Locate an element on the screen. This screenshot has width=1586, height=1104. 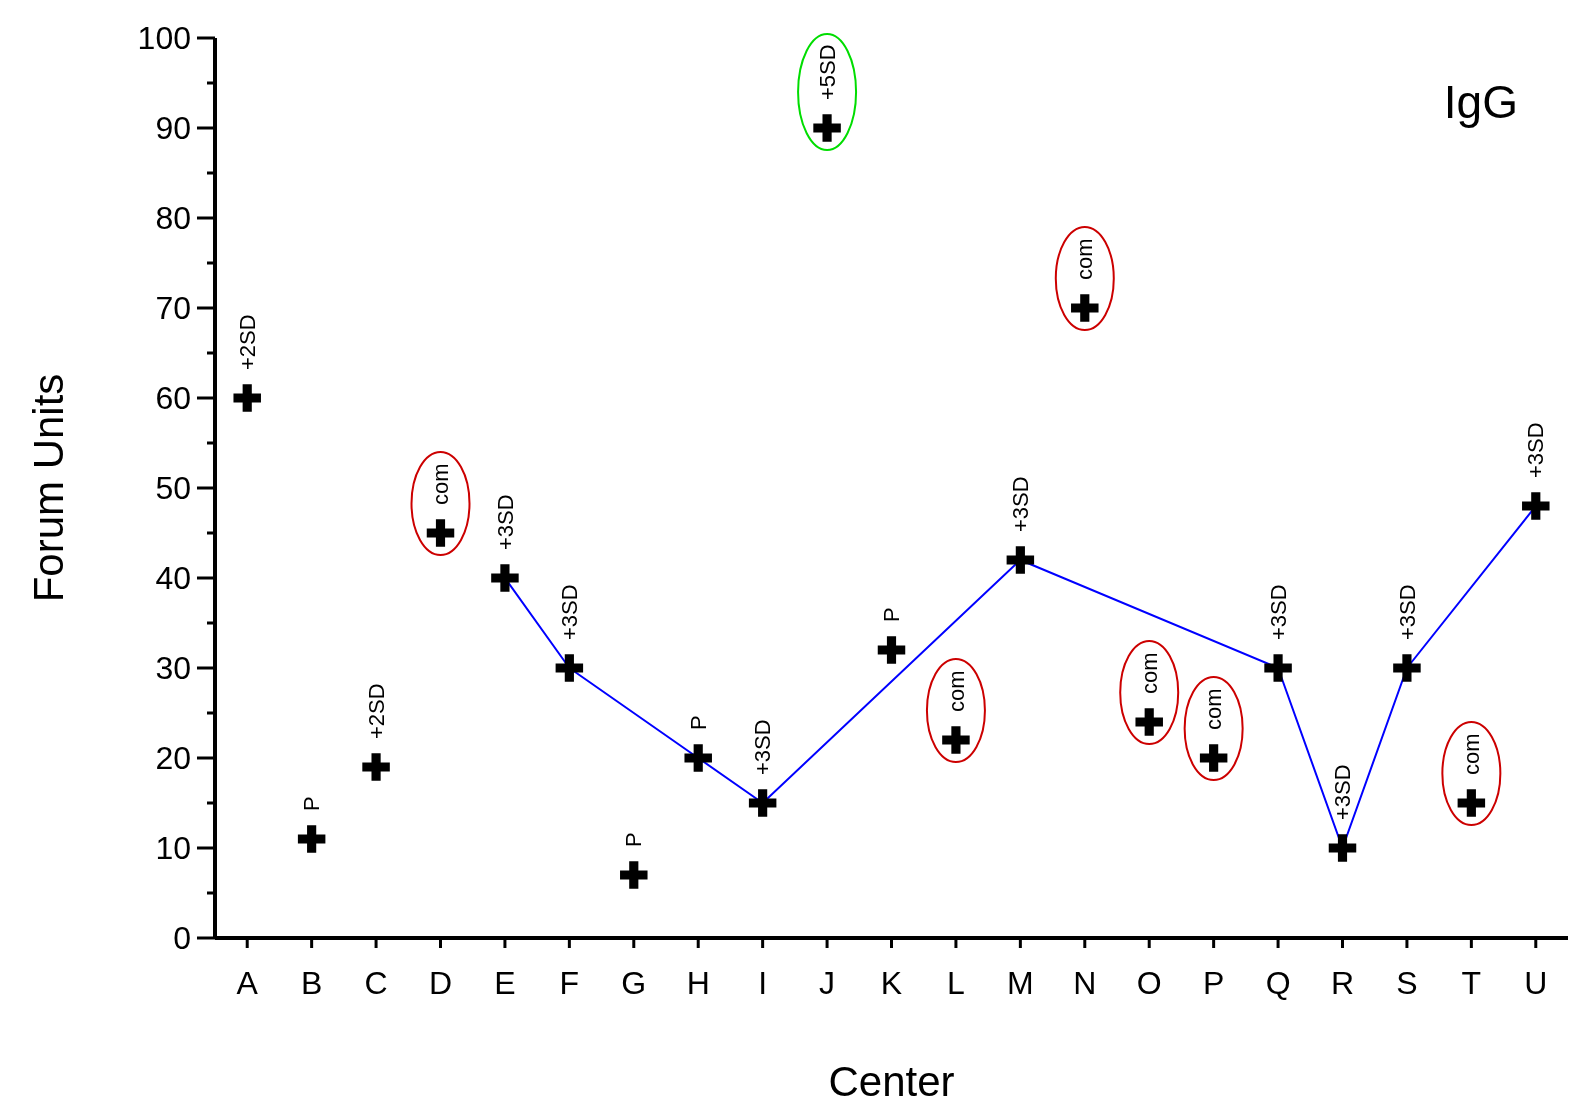
y-tick-label: 40 is located at coordinates (173, 578).